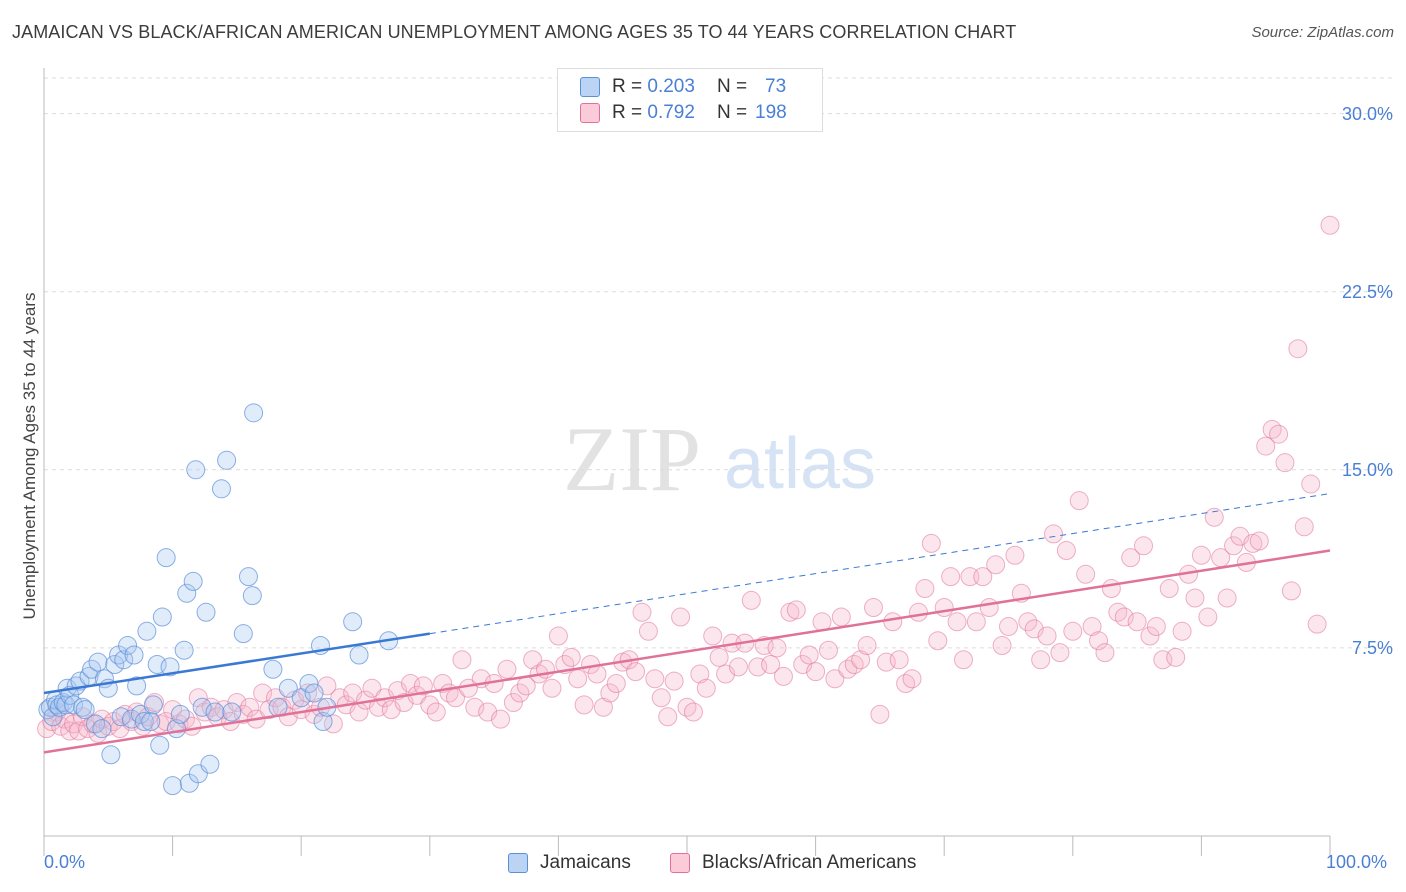  I want to click on trendline-jamaican-extension, so click(880, 564).